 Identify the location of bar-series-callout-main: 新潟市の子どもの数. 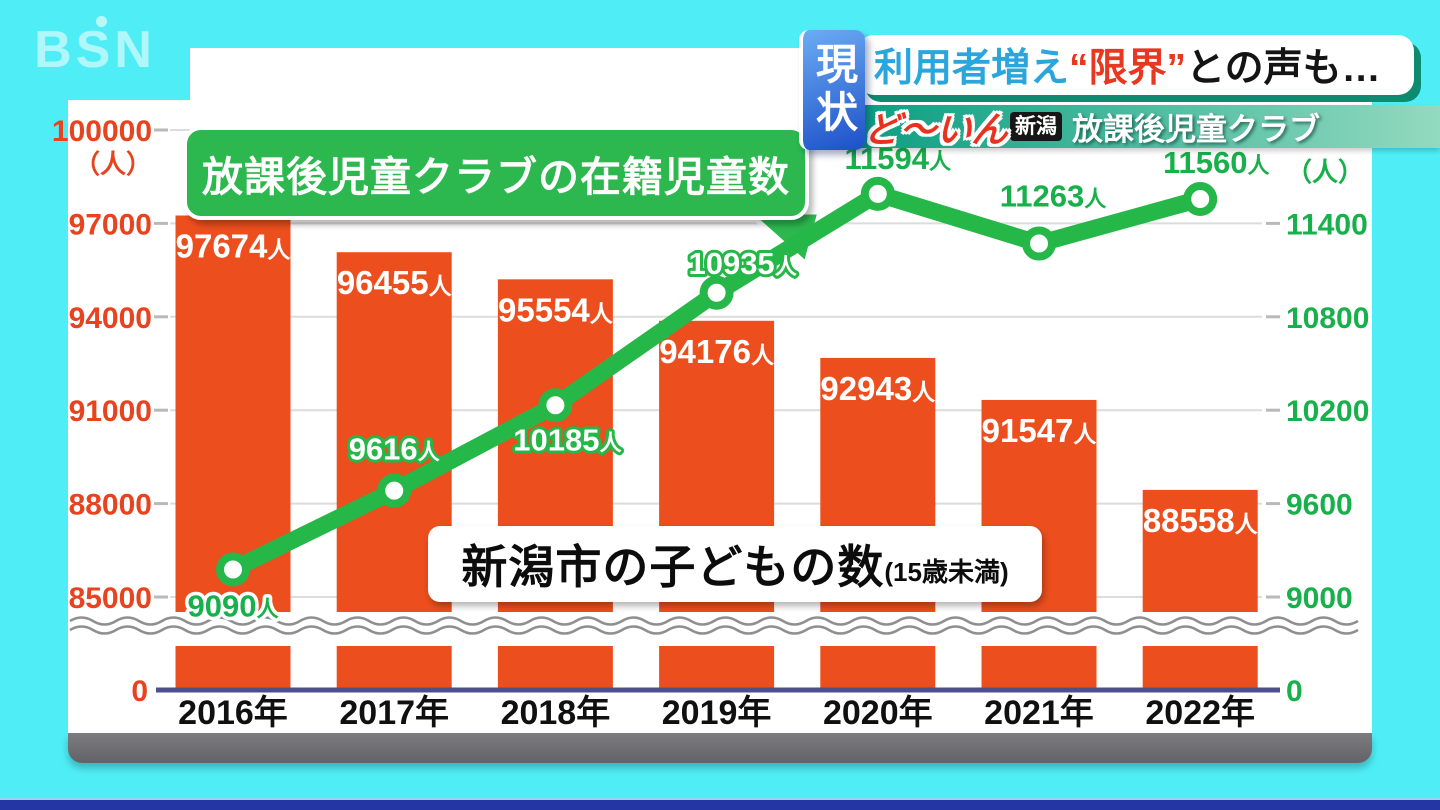
(673, 567).